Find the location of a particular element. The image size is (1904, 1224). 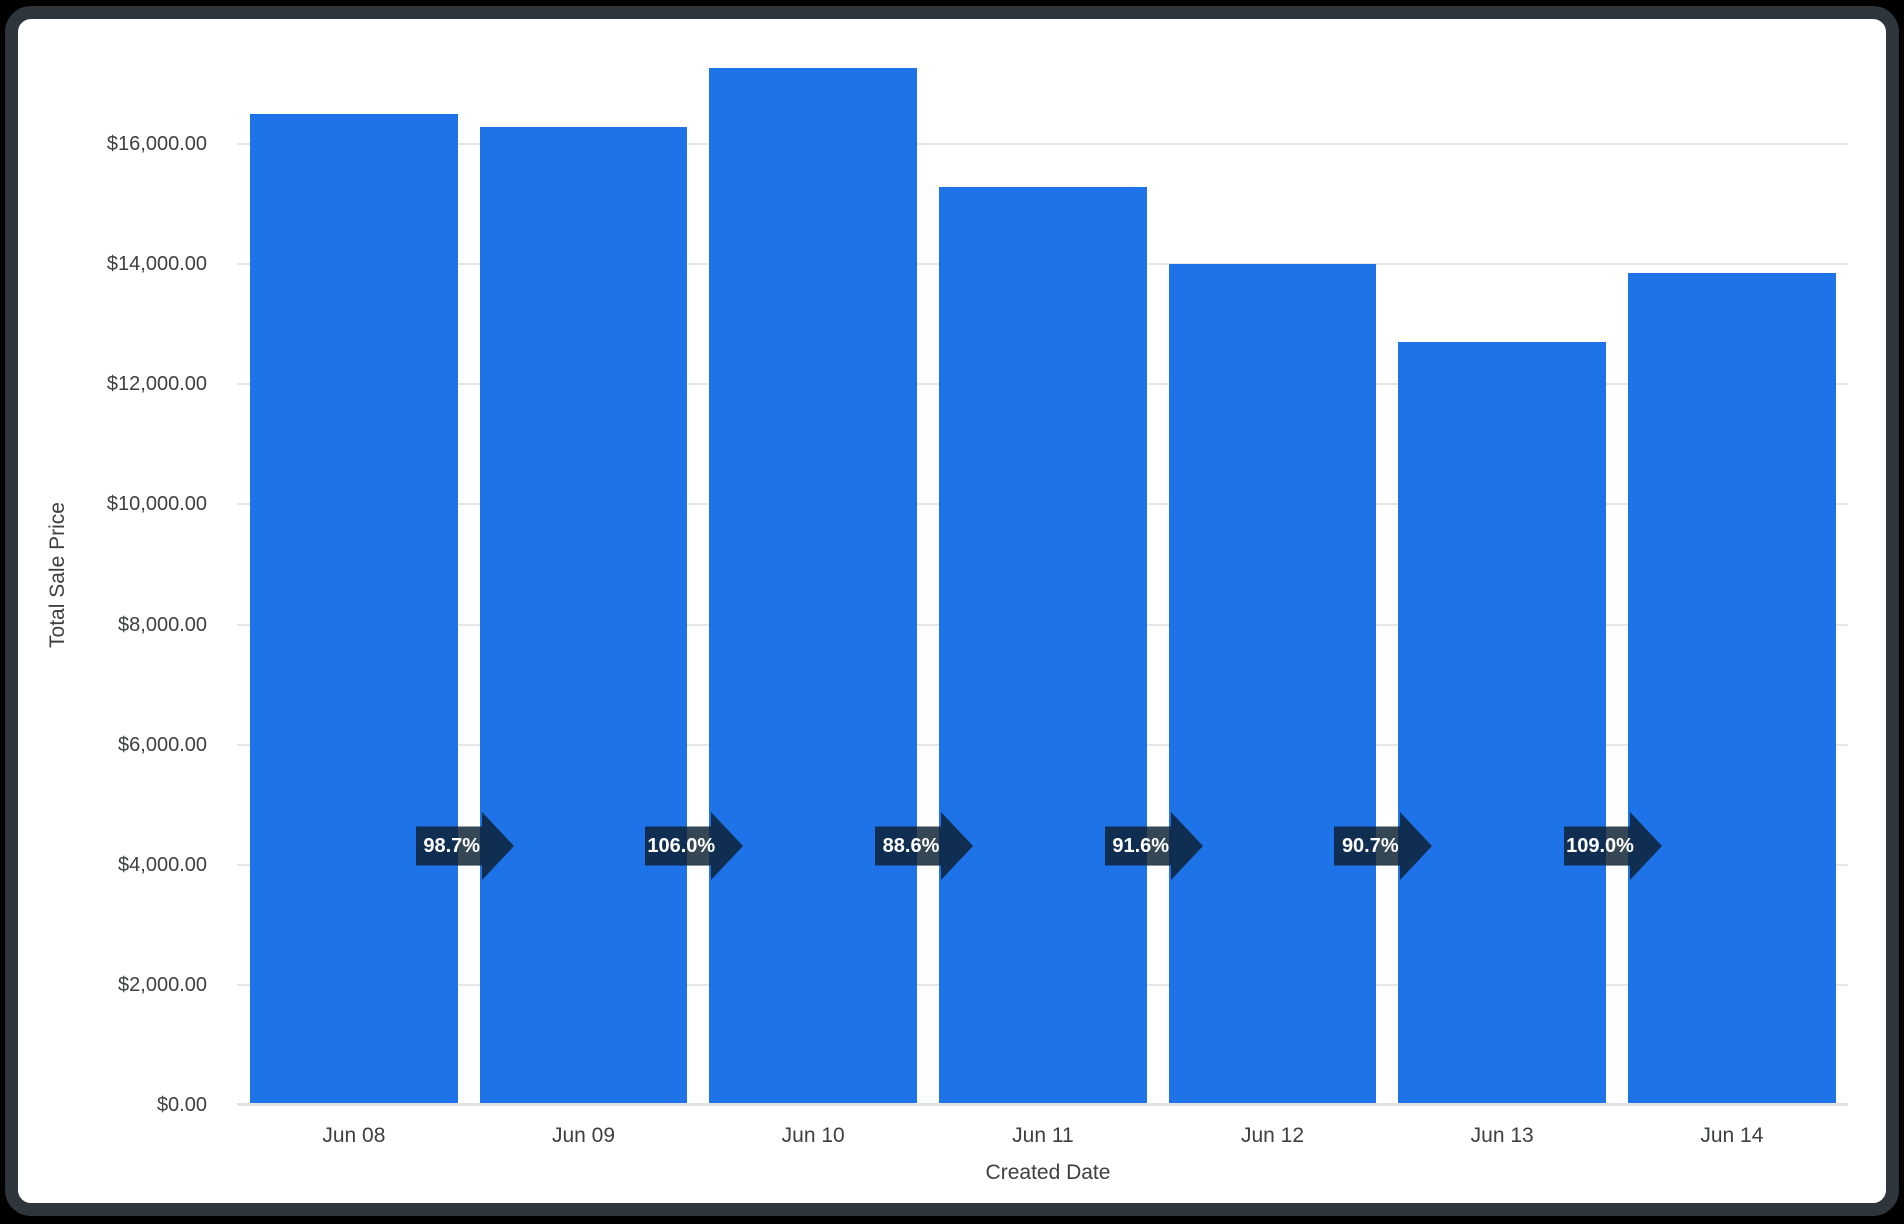

percent-change-arrow: 88.6% is located at coordinates (924, 846).